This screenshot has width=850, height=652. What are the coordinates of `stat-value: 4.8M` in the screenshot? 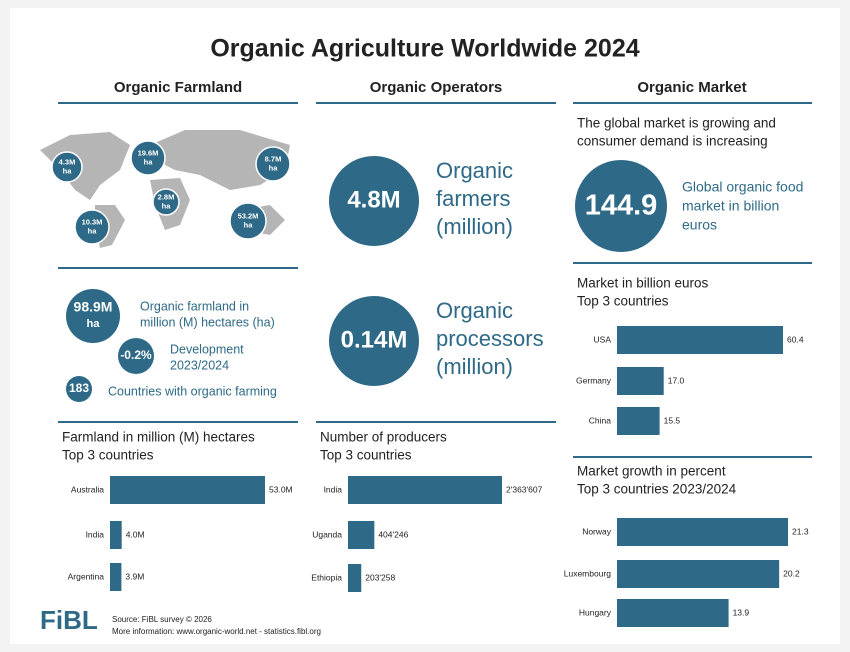 It's located at (373, 199).